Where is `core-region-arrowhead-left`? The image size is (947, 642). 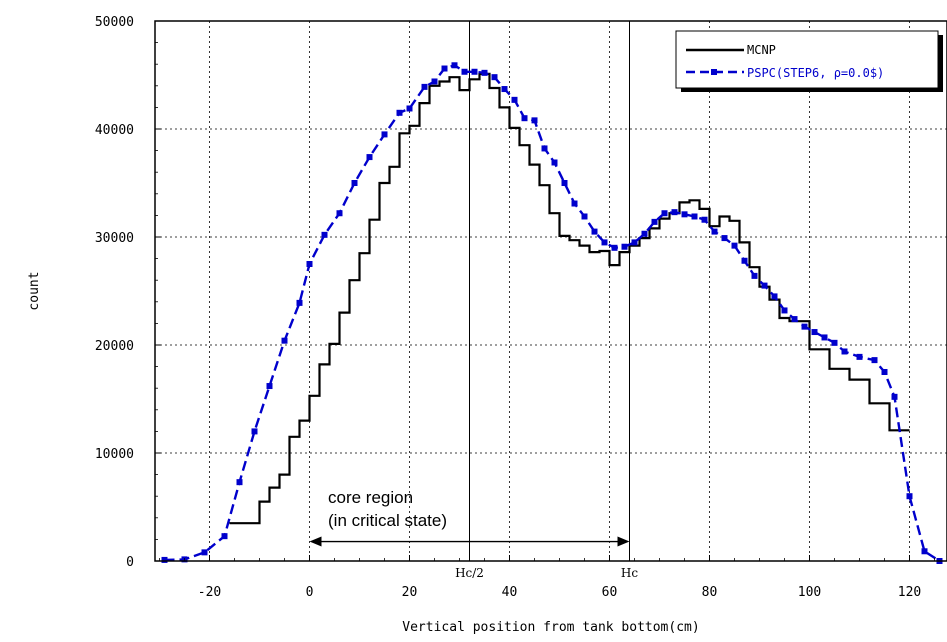 core-region-arrowhead-left is located at coordinates (315, 541).